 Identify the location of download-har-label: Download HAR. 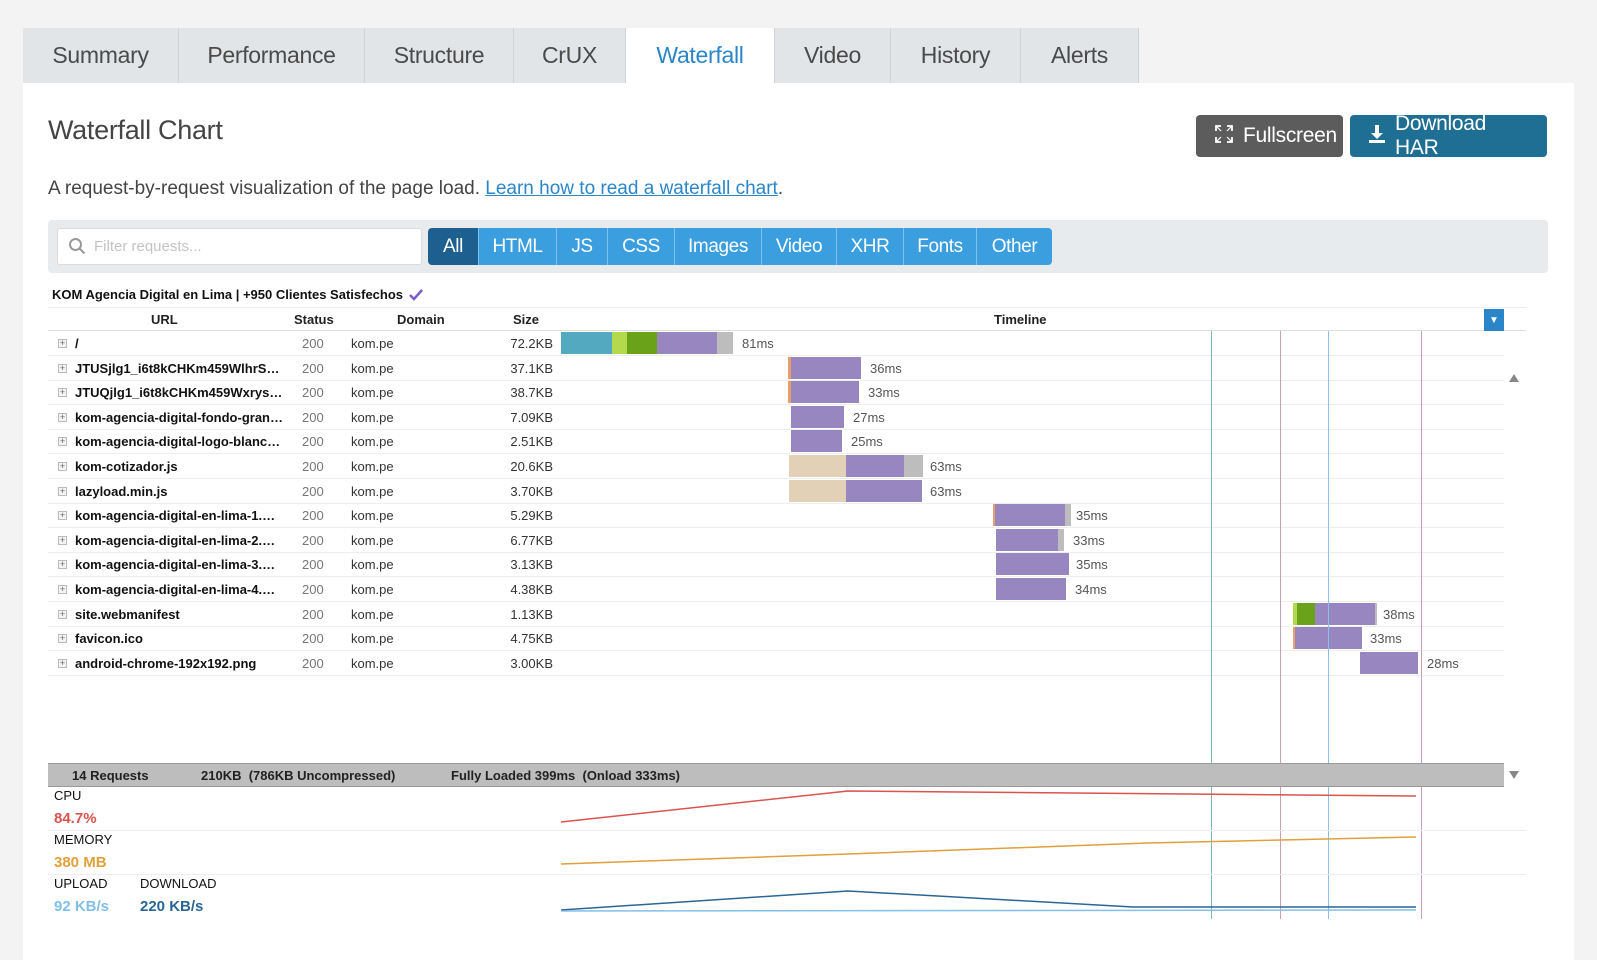
(1440, 135).